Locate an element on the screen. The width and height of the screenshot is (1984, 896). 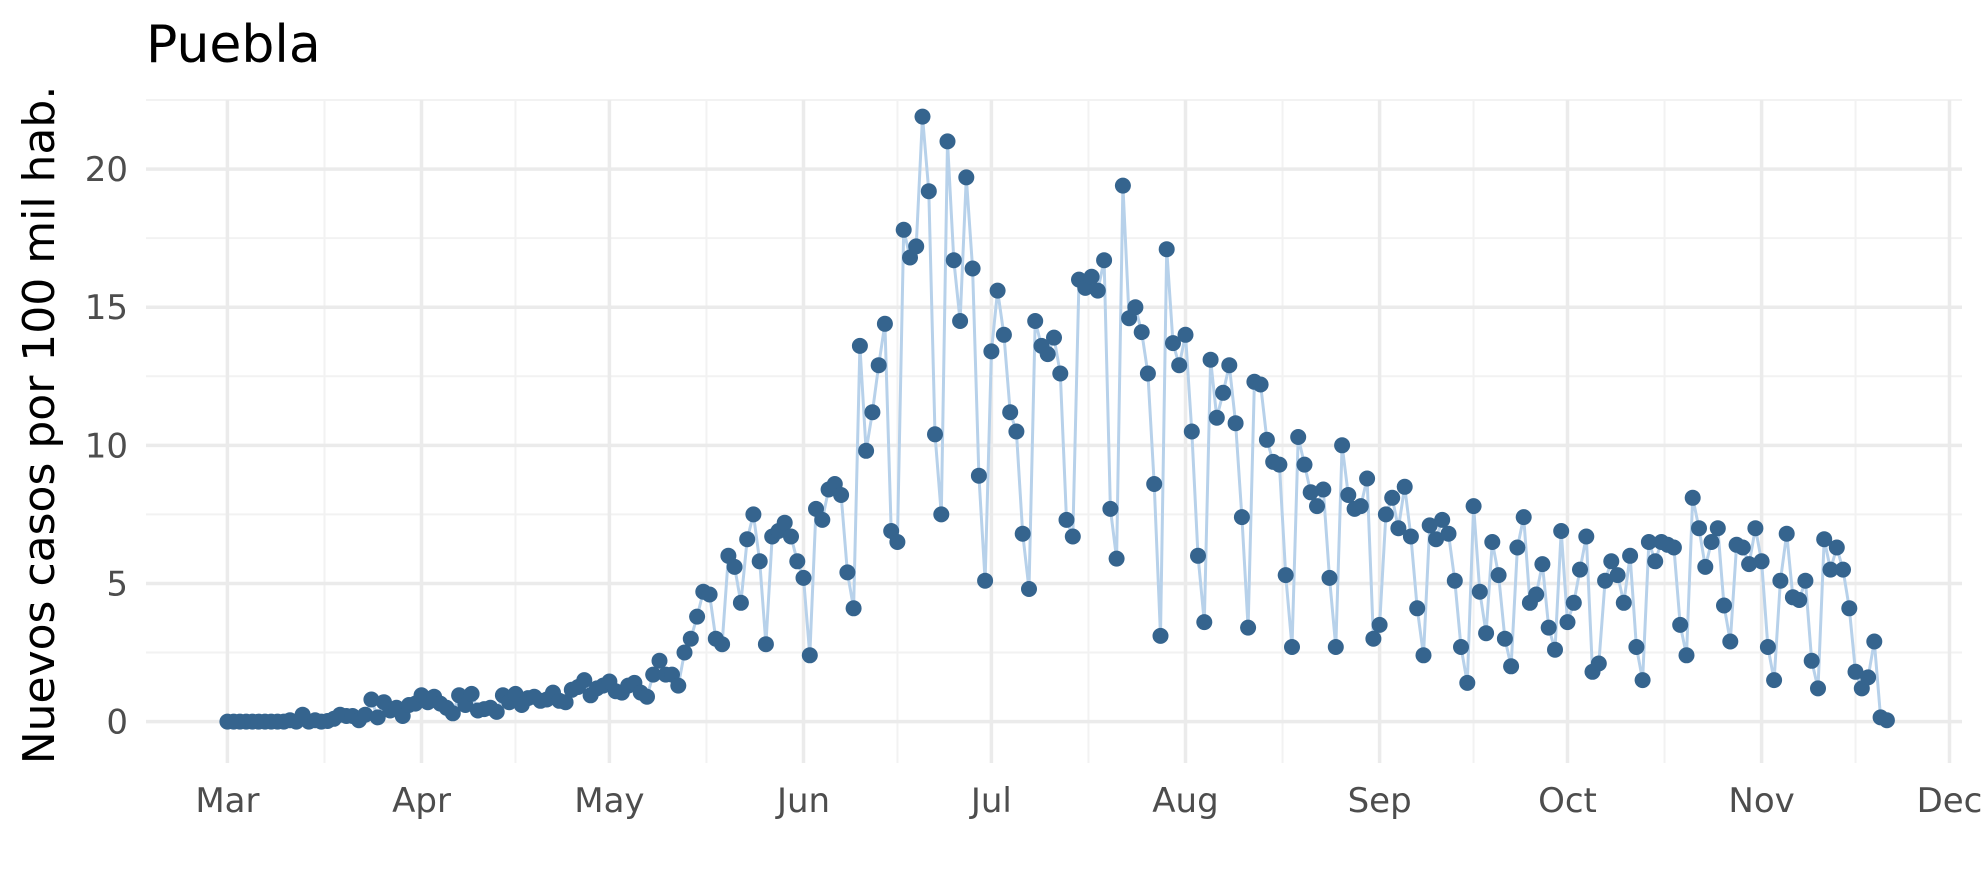
y-tick-label: 20 is located at coordinates (106, 170).